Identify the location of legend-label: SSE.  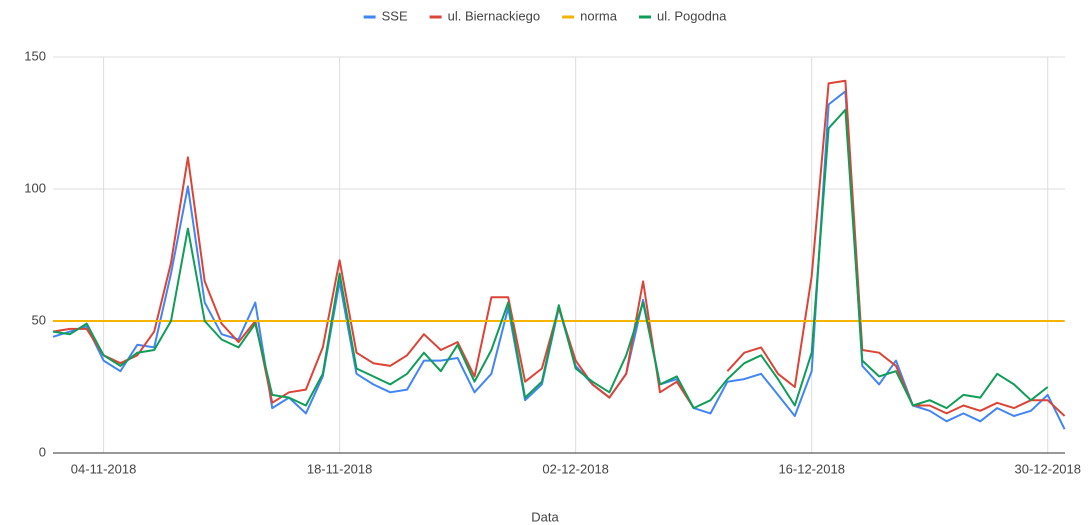
(395, 15).